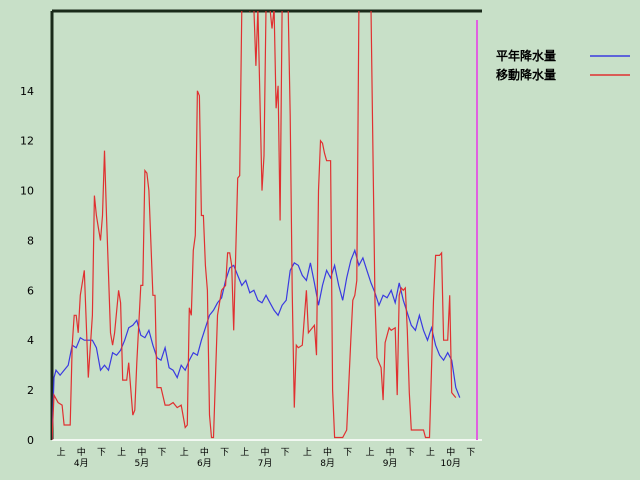 The image size is (640, 480). Describe the element at coordinates (390, 463) in the screenshot. I see `x-month-label: 9月` at that location.